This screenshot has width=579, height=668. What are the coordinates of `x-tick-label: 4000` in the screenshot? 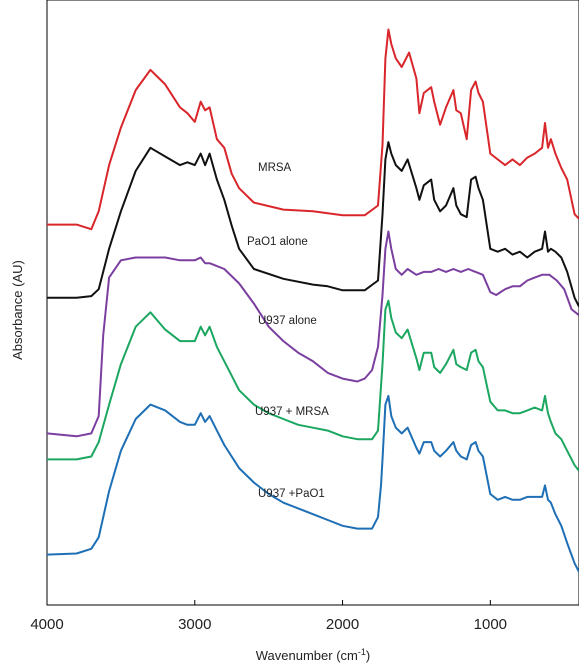 It's located at (46, 624).